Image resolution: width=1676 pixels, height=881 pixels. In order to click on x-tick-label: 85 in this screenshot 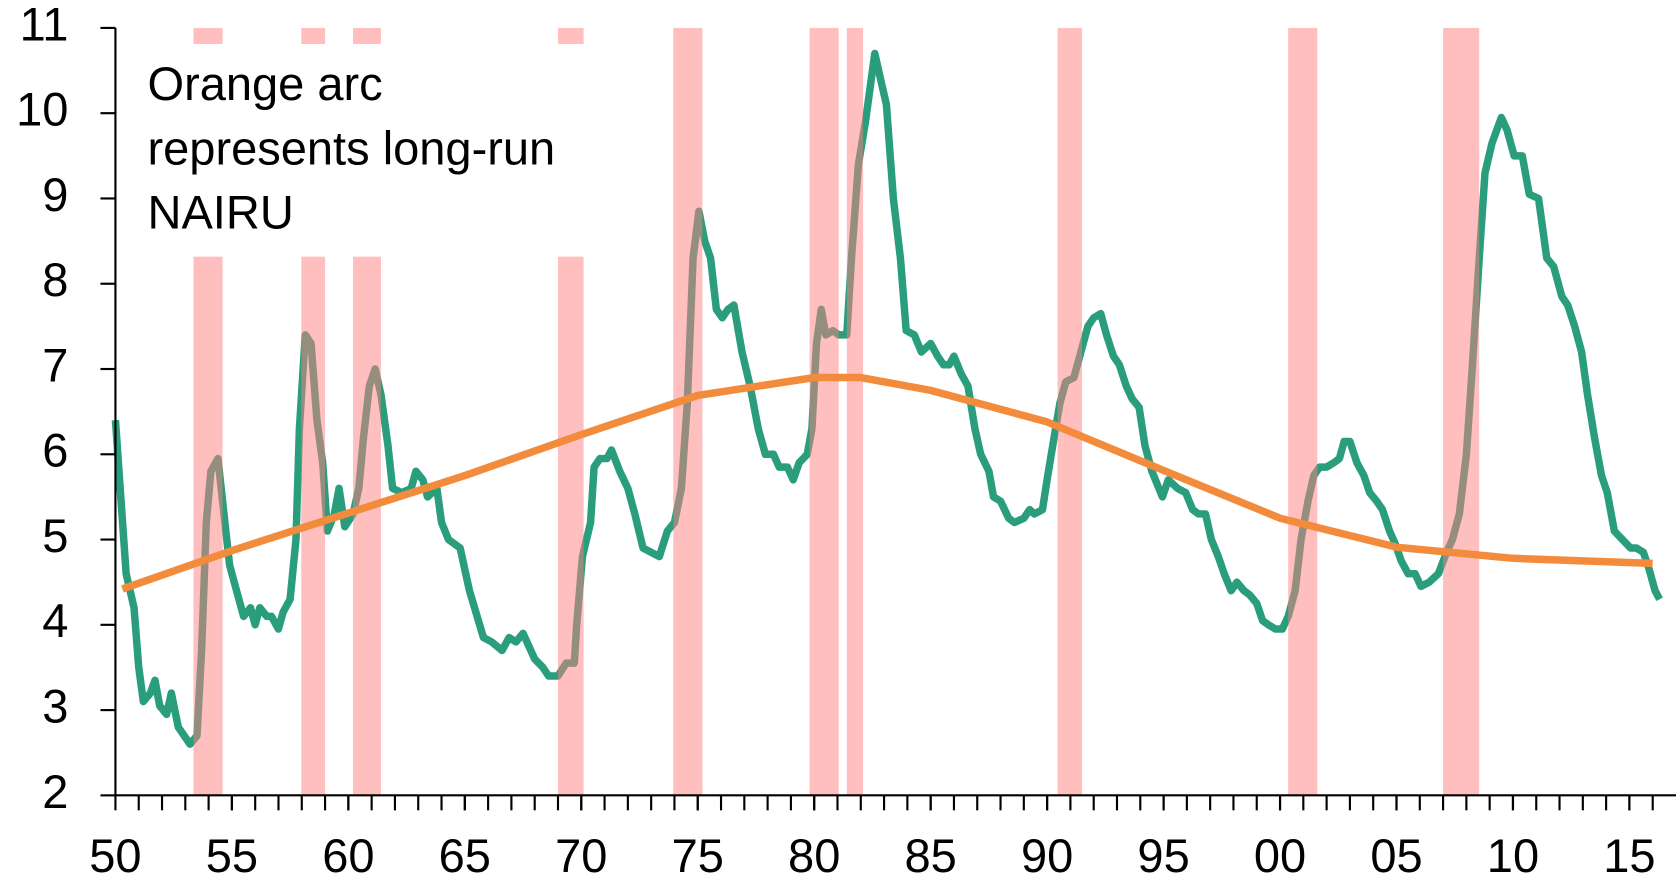, I will do `click(931, 855)`.